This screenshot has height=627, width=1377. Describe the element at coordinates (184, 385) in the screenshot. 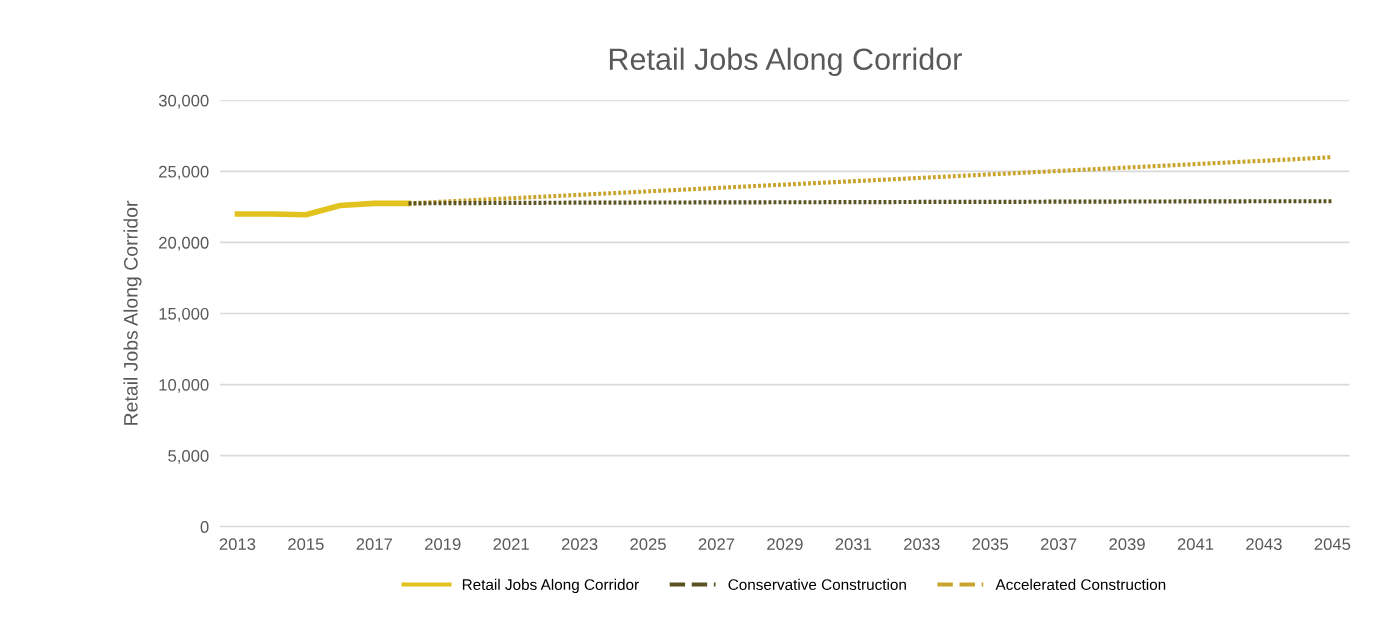

I see `y-tick-label: 10,000` at that location.